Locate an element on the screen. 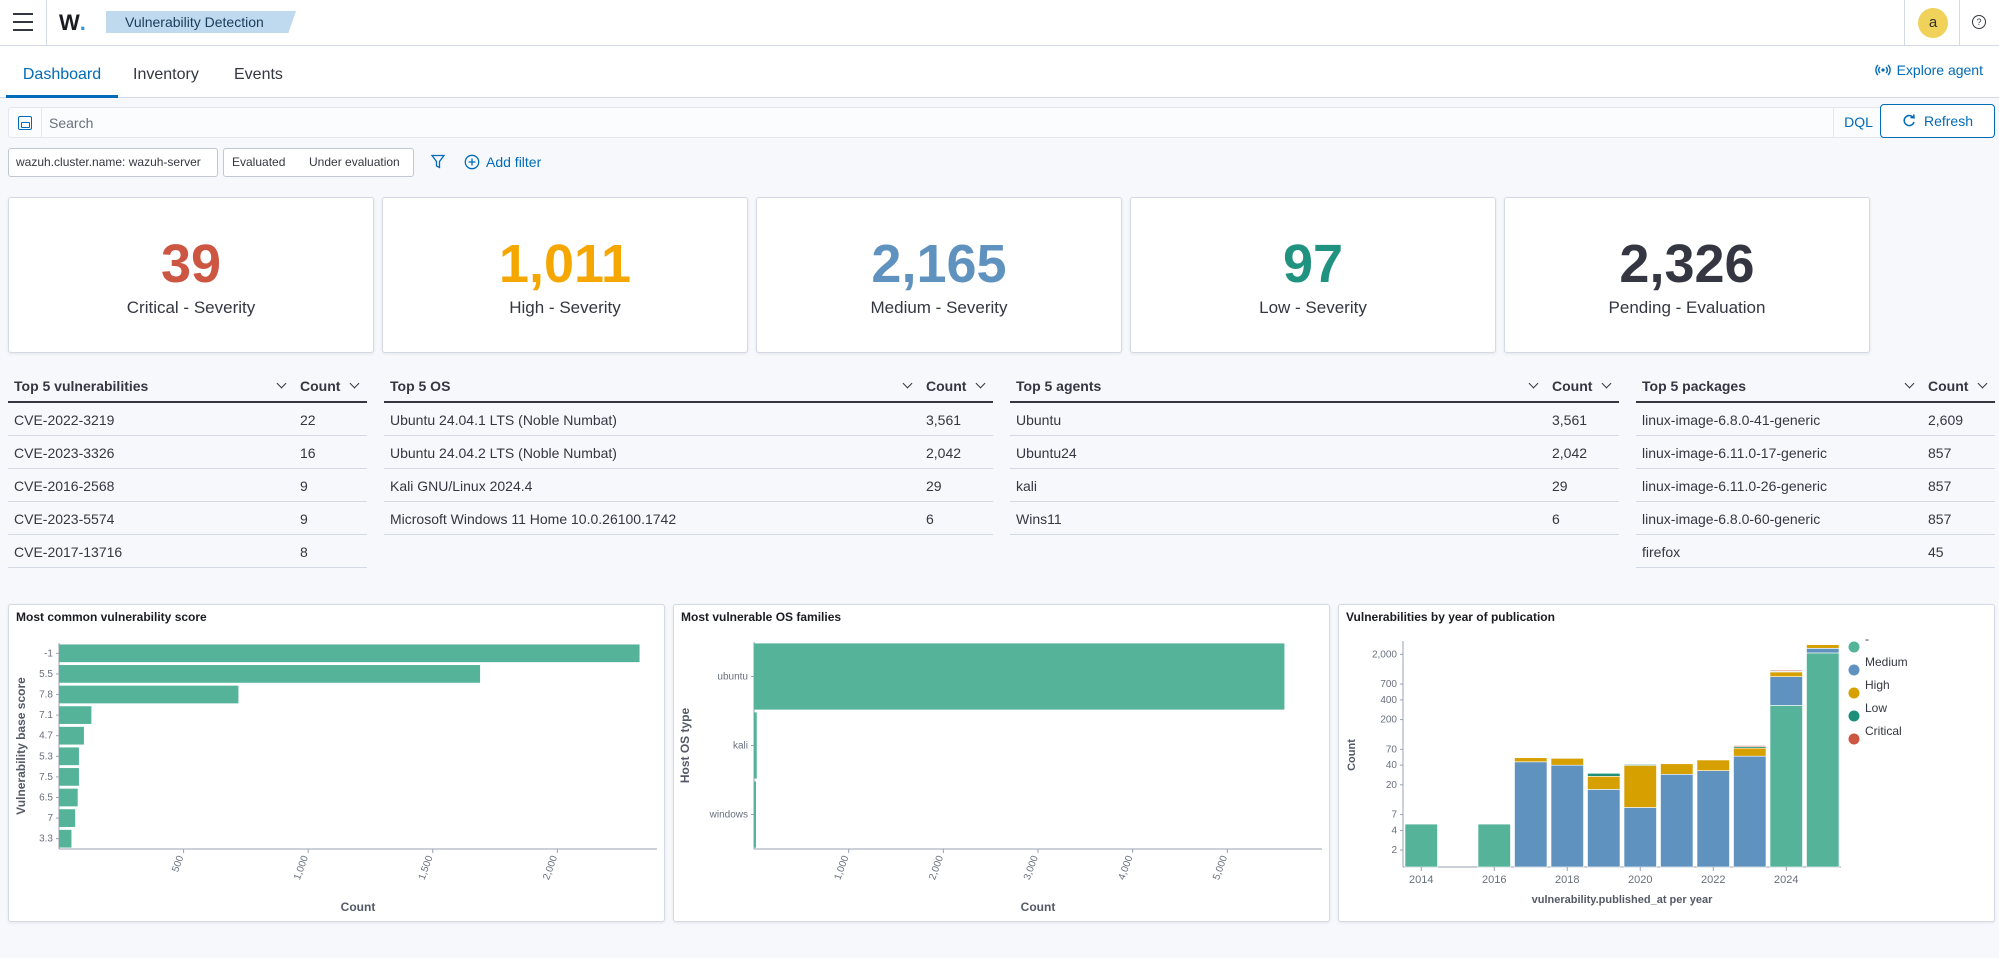  table-row: kali 29 is located at coordinates (1314, 485).